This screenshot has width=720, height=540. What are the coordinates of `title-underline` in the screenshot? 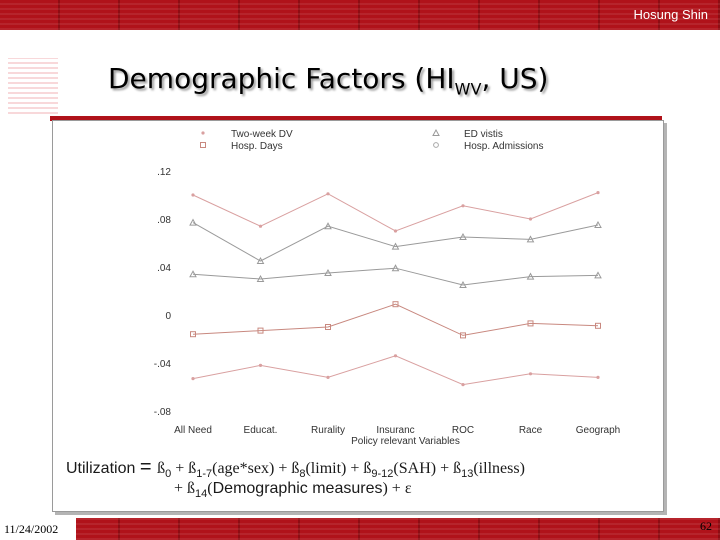 It's located at (356, 118).